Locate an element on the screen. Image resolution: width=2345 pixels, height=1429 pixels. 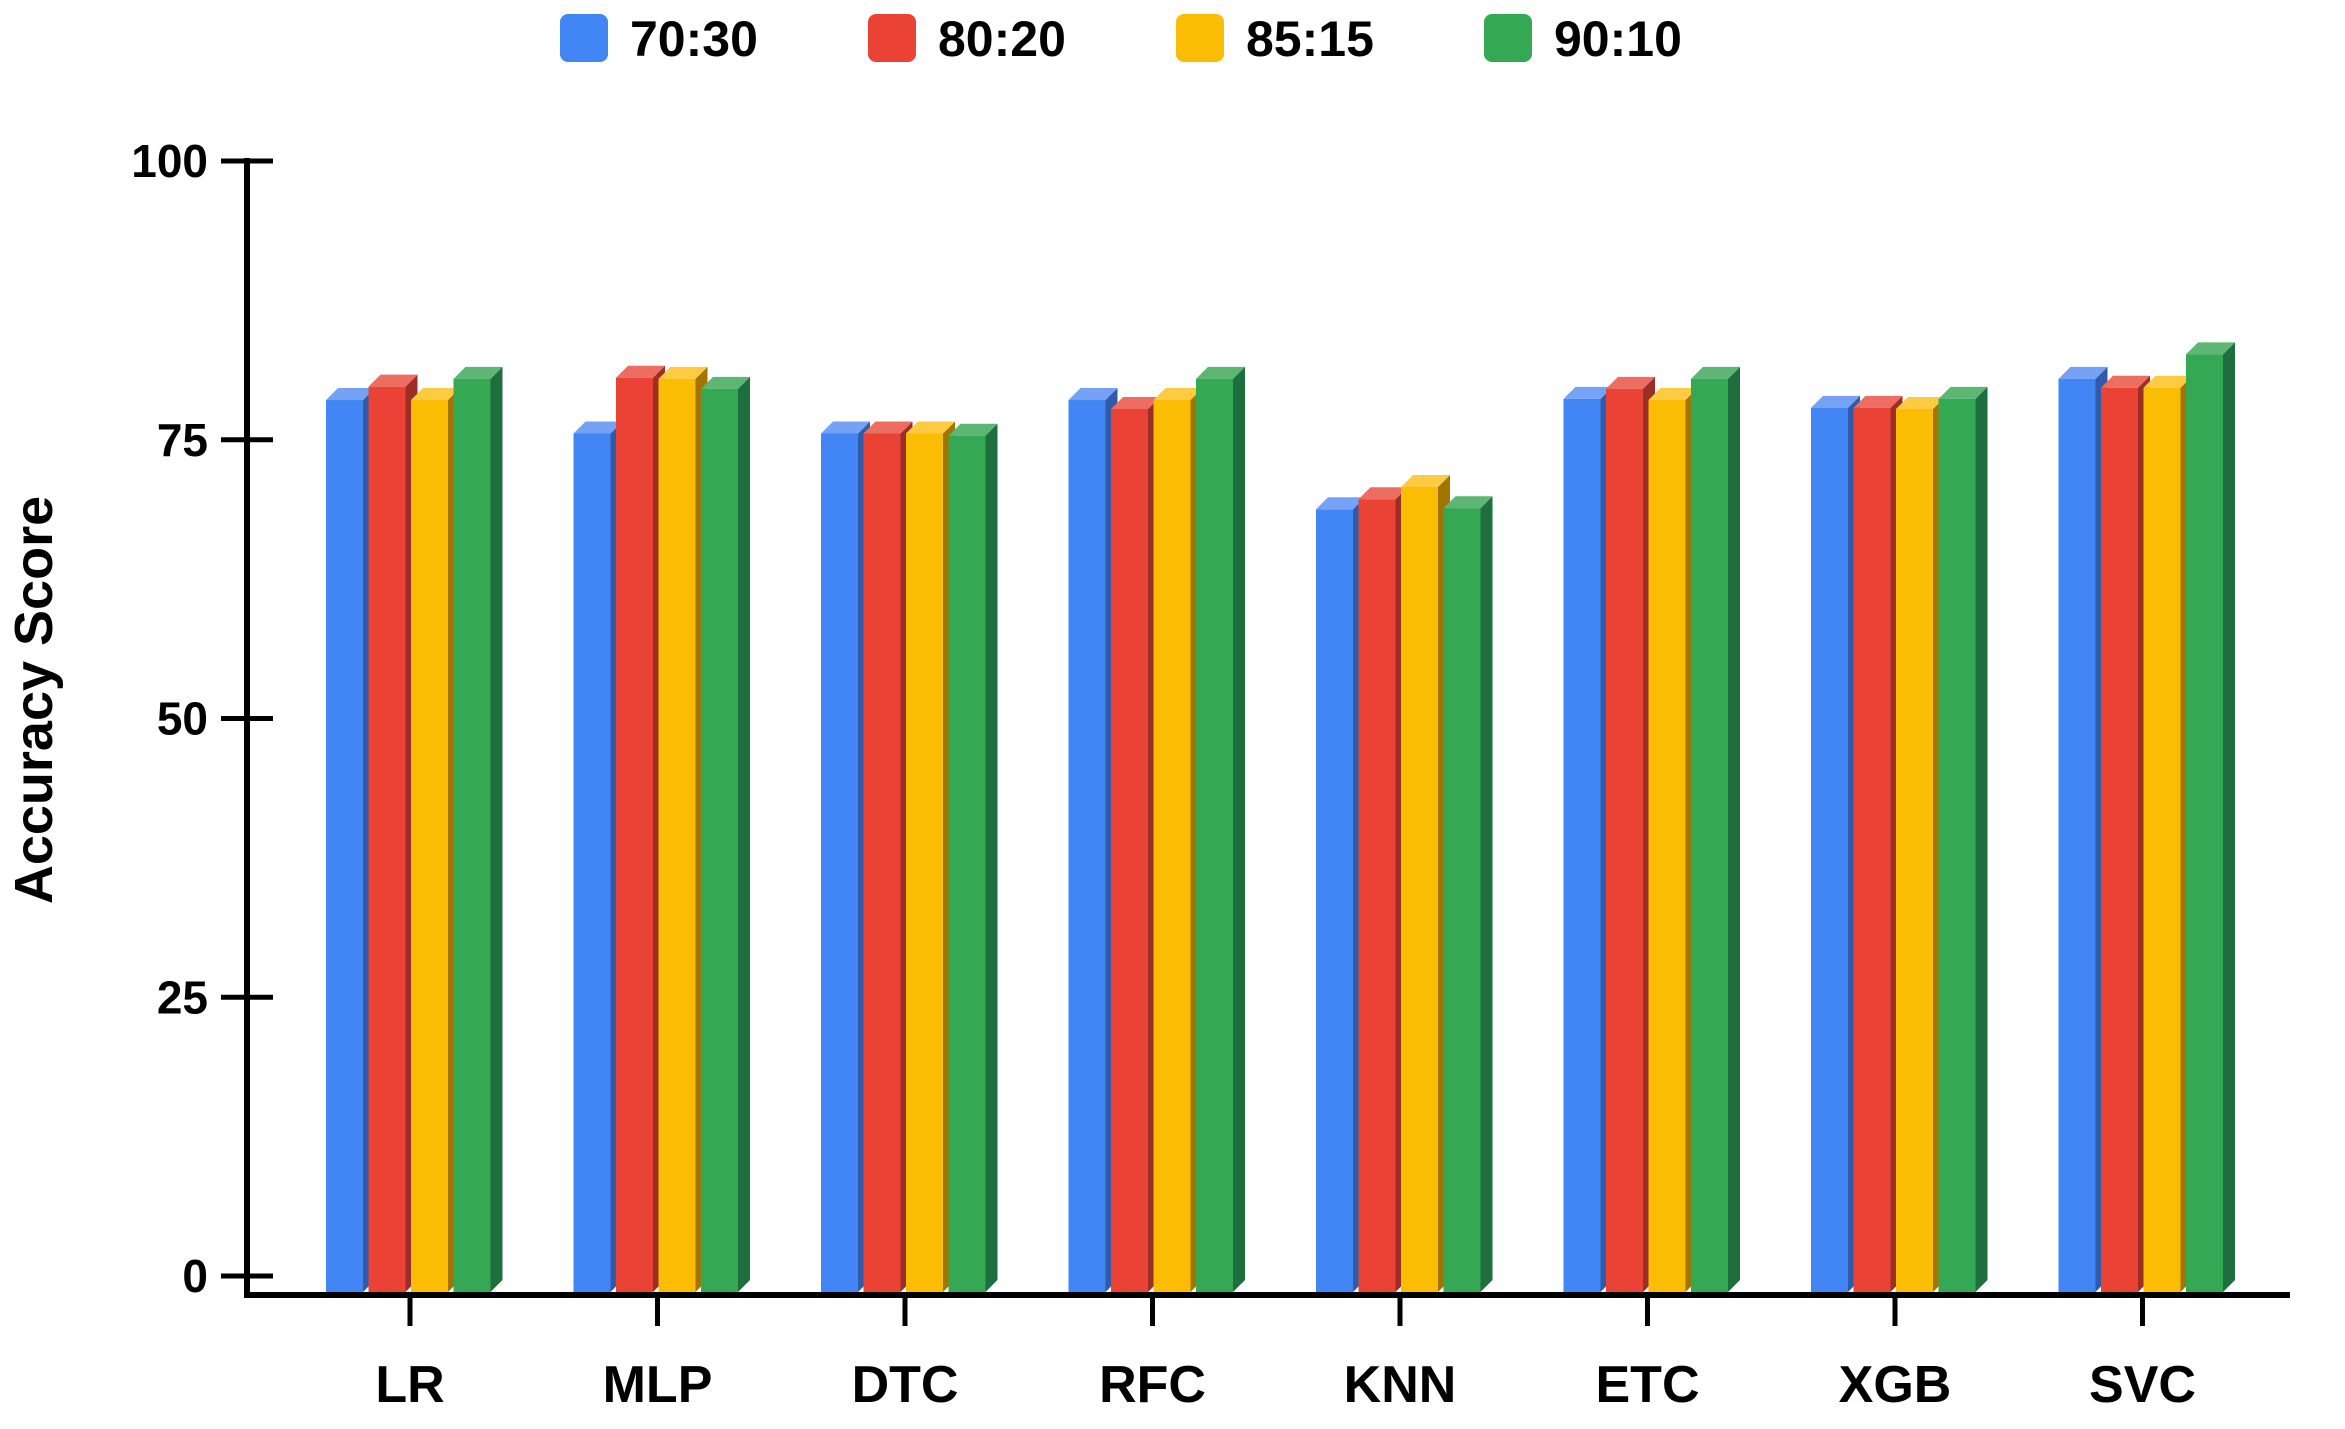
x-category-label: RFC is located at coordinates (1152, 1385).